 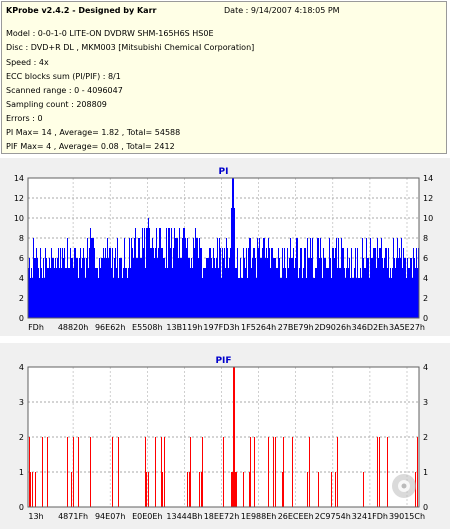 What do you see at coordinates (425, 318) in the screenshot?
I see `y-tick-label-right: 0` at bounding box center [425, 318].